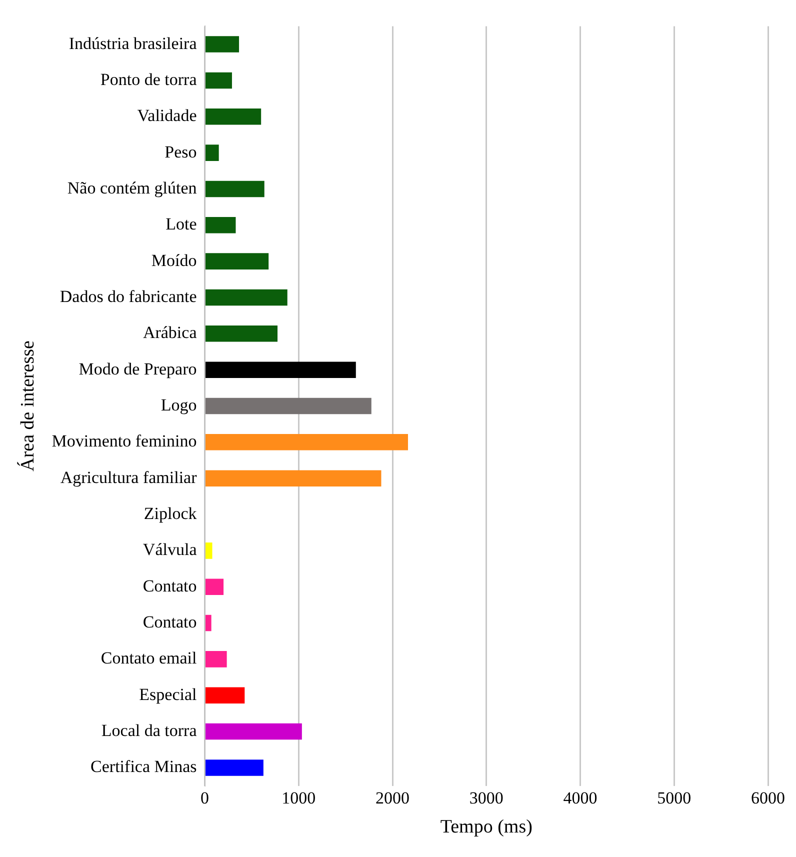 Image resolution: width=796 pixels, height=857 pixels. What do you see at coordinates (299, 798) in the screenshot?
I see `x-tick-label: 1000` at bounding box center [299, 798].